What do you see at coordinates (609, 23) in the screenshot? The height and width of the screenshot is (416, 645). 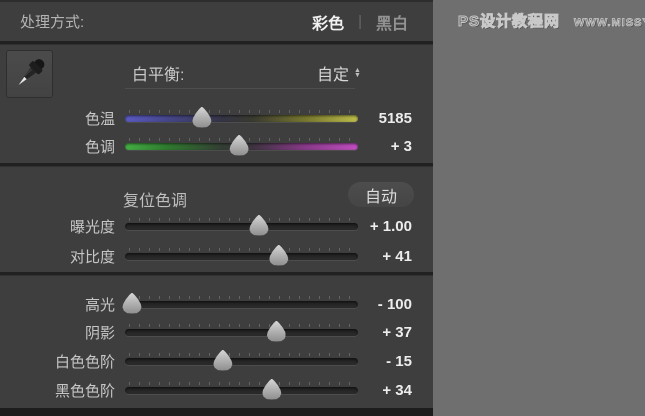 I see `watermark-site-url: WWW.MISSYUAN.NET` at bounding box center [609, 23].